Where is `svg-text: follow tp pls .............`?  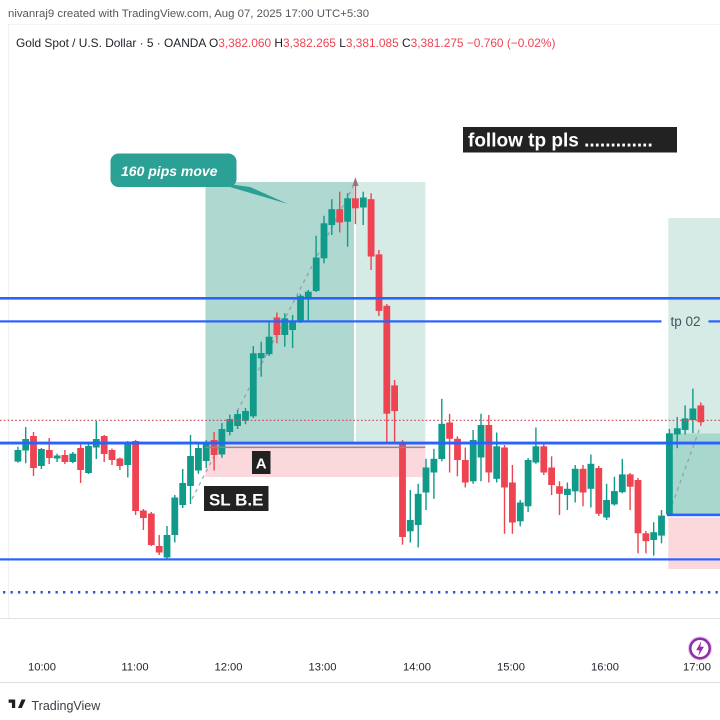
svg-text: follow tp pls ............. is located at coordinates (560, 141).